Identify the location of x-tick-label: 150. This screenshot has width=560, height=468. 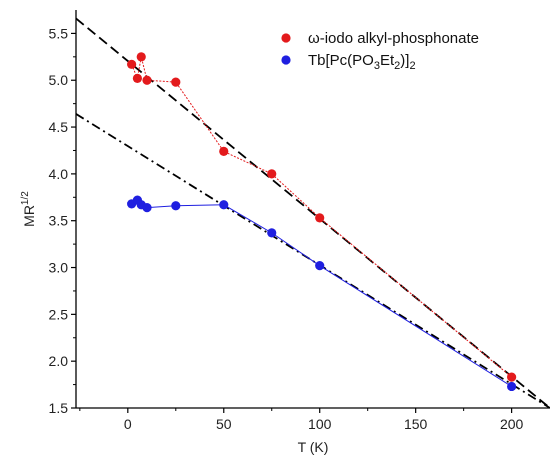
(416, 424).